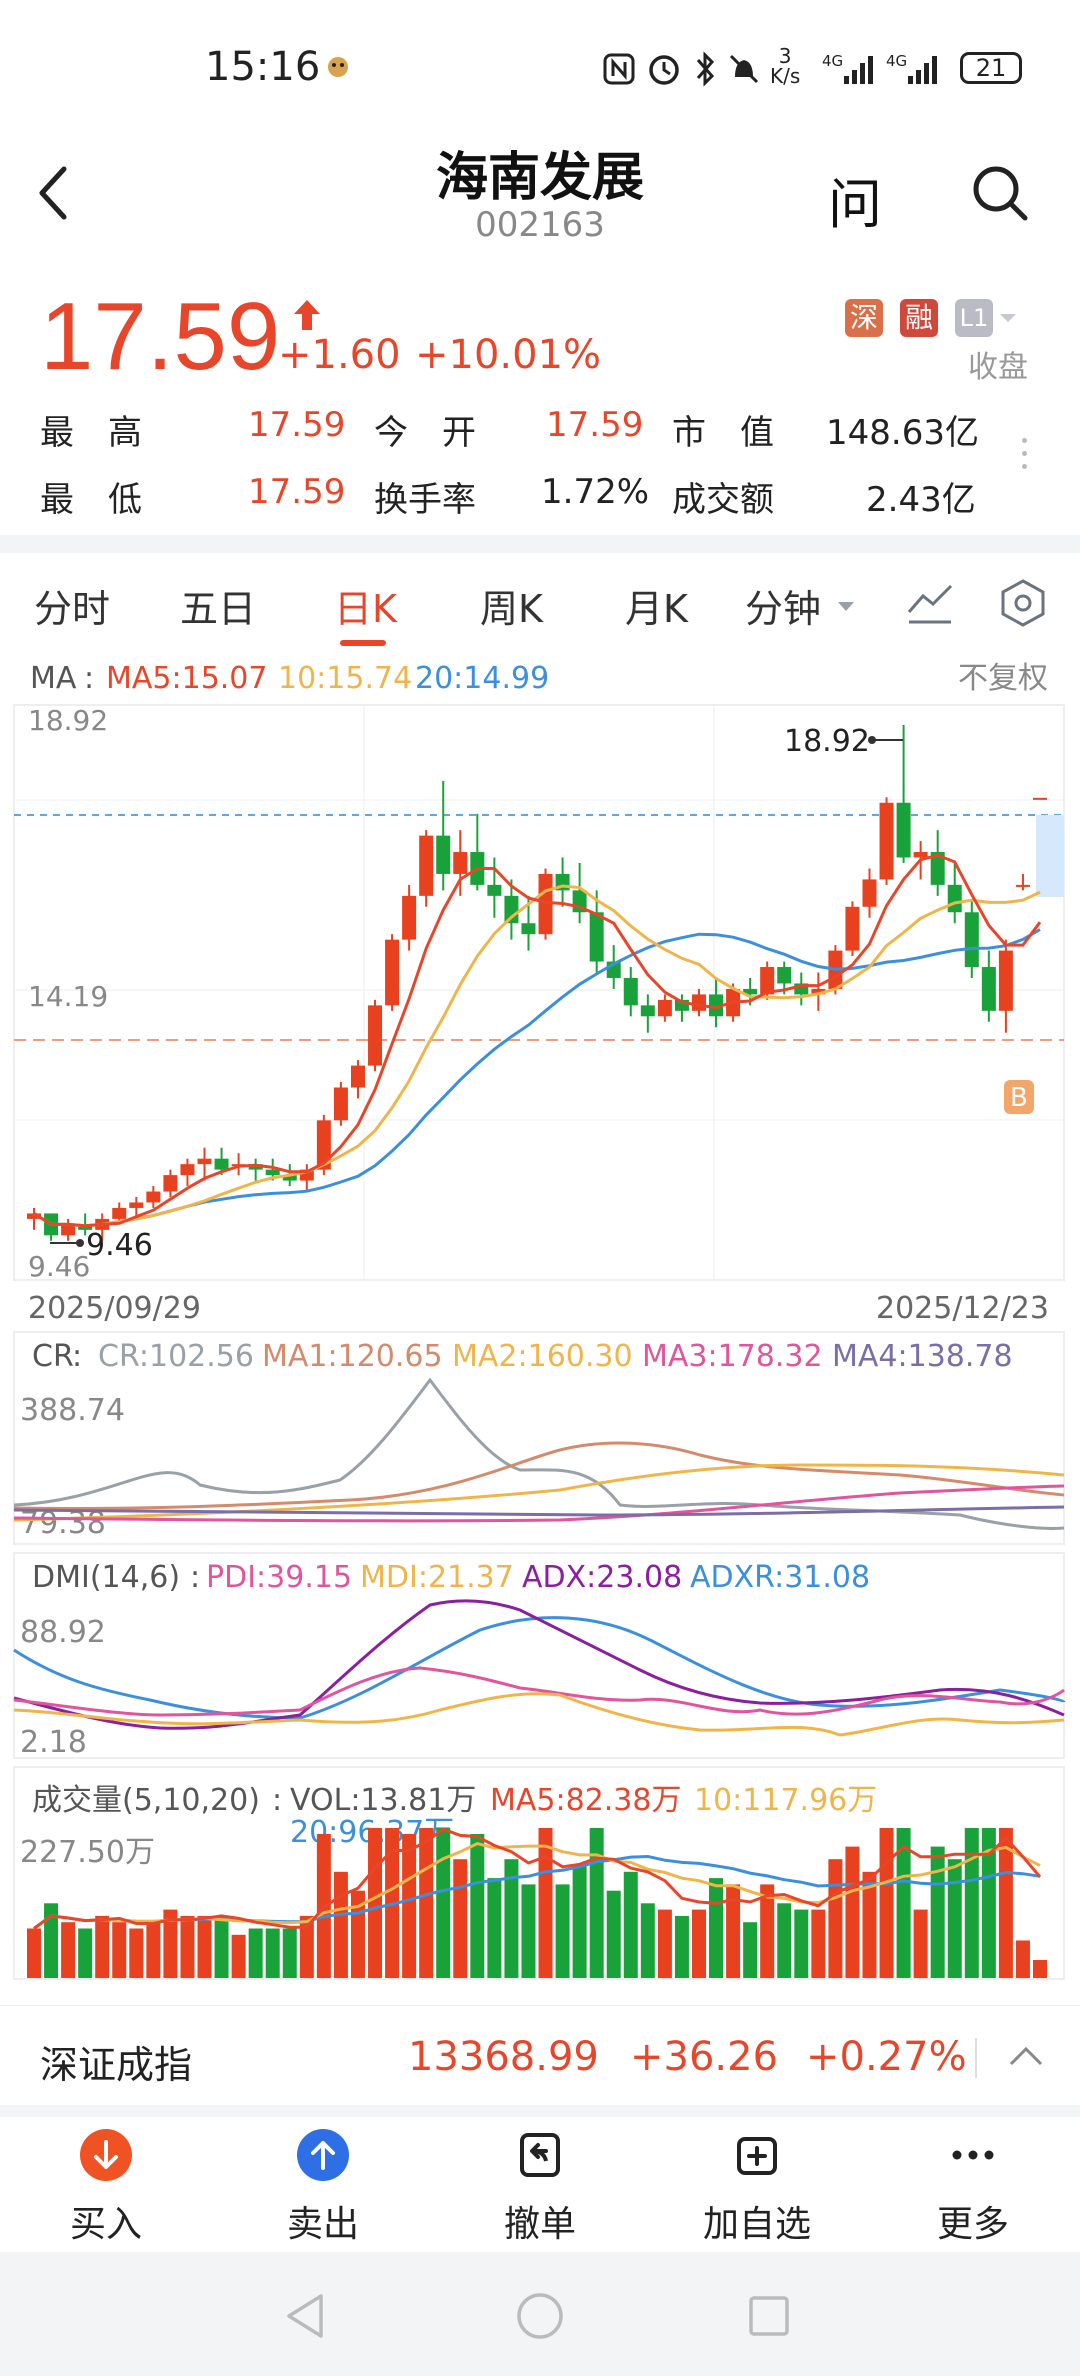  I want to click on index-name: 深证成指, so click(116, 2065).